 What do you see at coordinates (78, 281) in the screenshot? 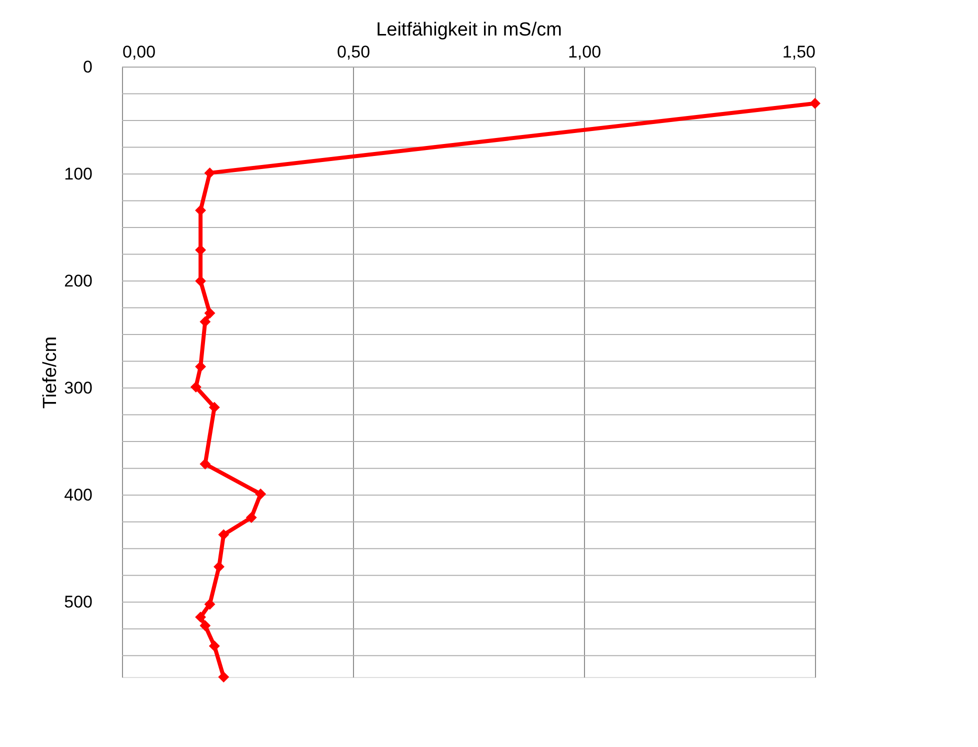
I see `y-tick-label: 200` at bounding box center [78, 281].